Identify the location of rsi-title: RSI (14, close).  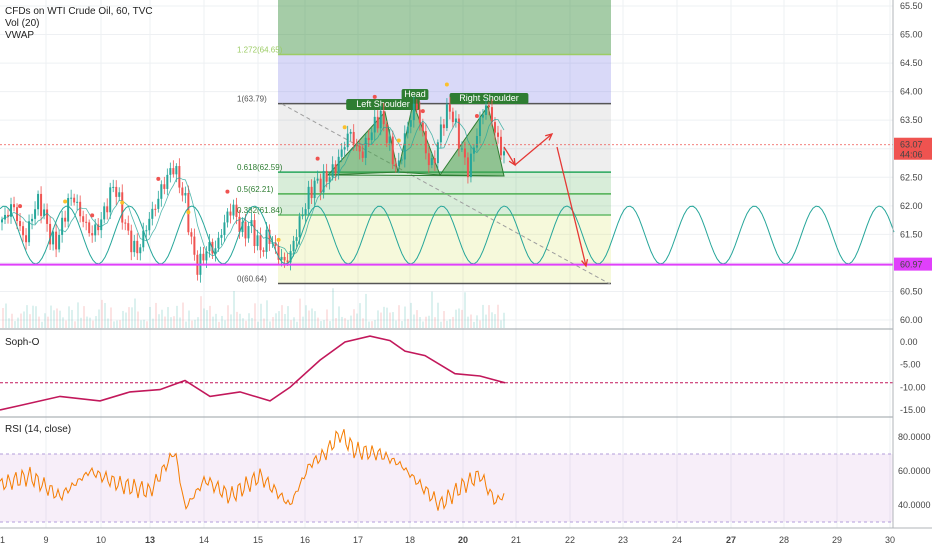
(38, 429).